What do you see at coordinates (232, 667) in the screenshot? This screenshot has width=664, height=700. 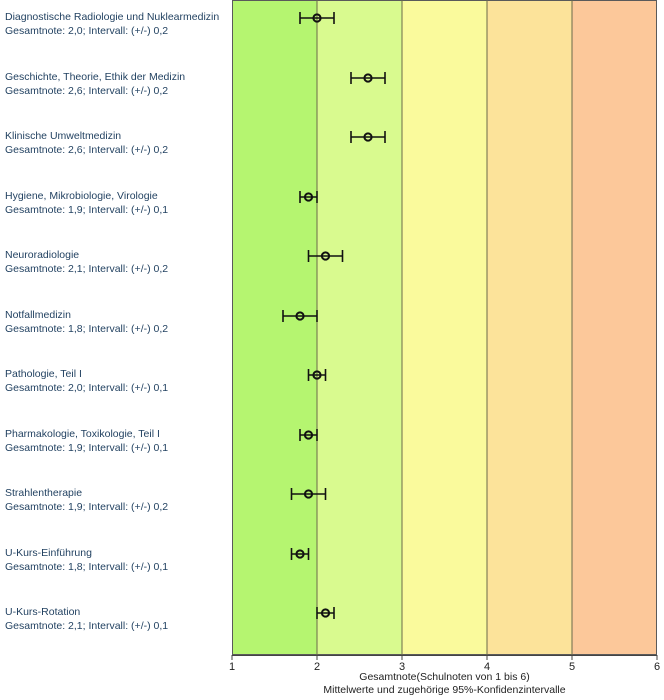 I see `x-tick-label: 1` at bounding box center [232, 667].